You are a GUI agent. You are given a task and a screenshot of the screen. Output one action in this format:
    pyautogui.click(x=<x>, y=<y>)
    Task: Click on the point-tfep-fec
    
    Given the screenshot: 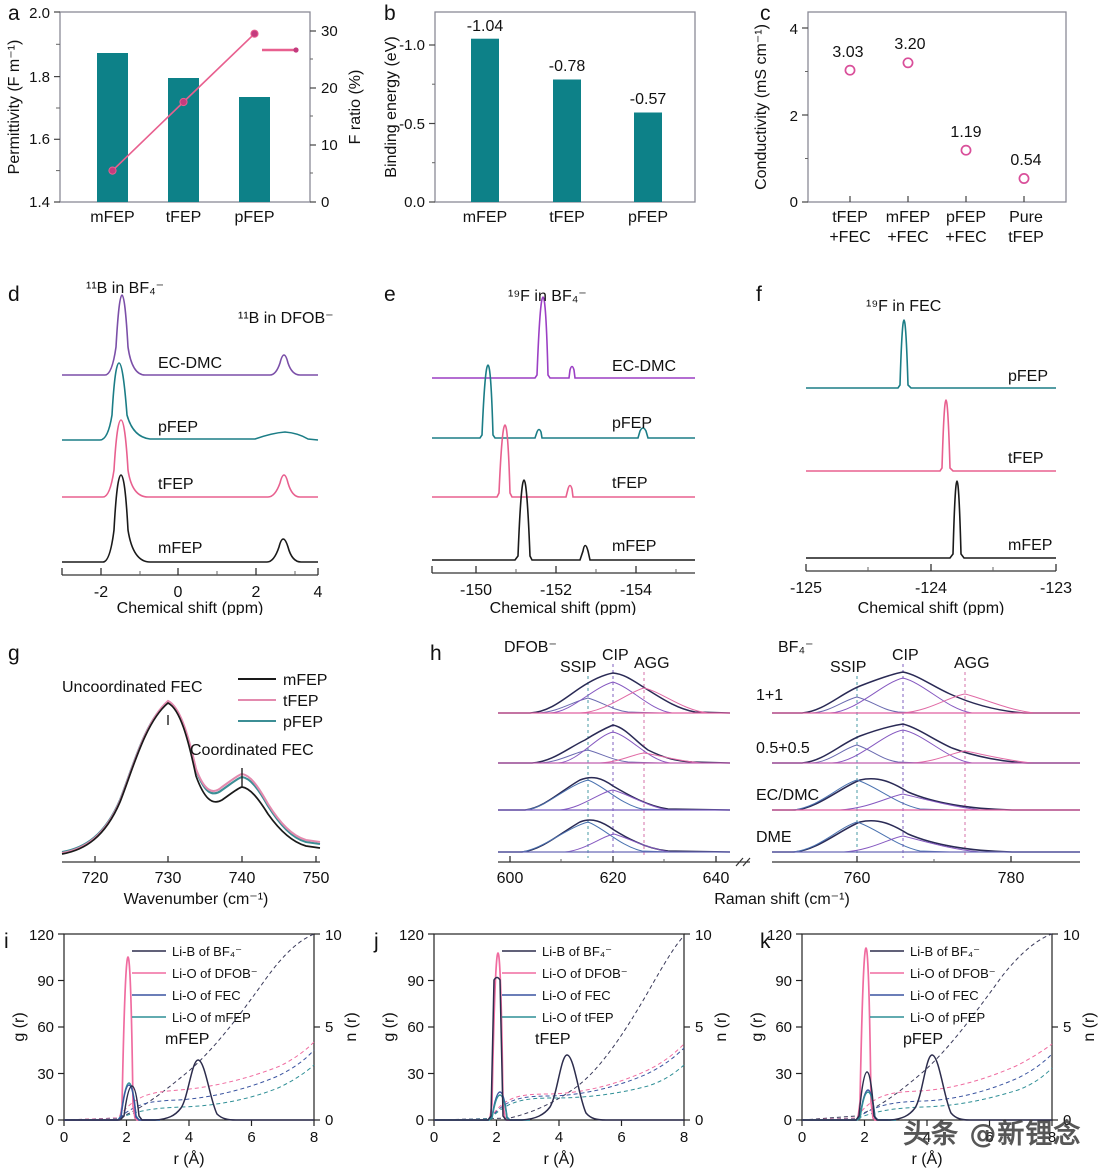 What is the action you would take?
    pyautogui.click(x=850, y=70)
    